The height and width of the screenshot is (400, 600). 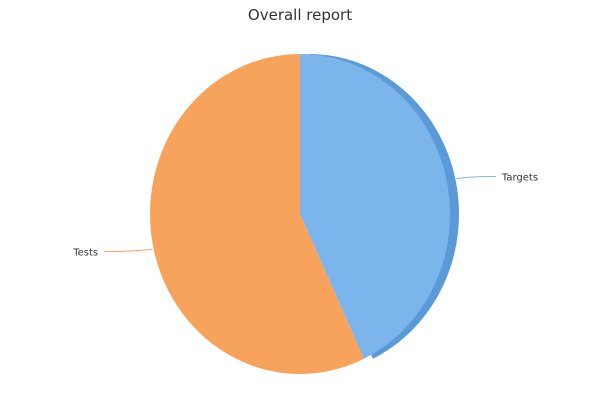 I want to click on connector-tests, so click(x=128, y=250).